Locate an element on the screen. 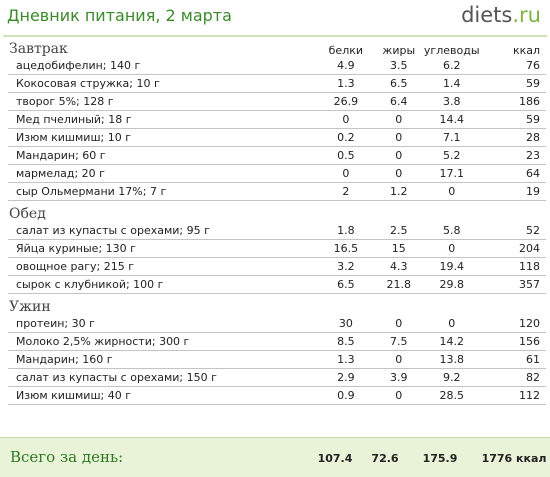 This screenshot has width=550, height=477. food-name: Молоко 2,5% жирности; 300 г is located at coordinates (162, 341).